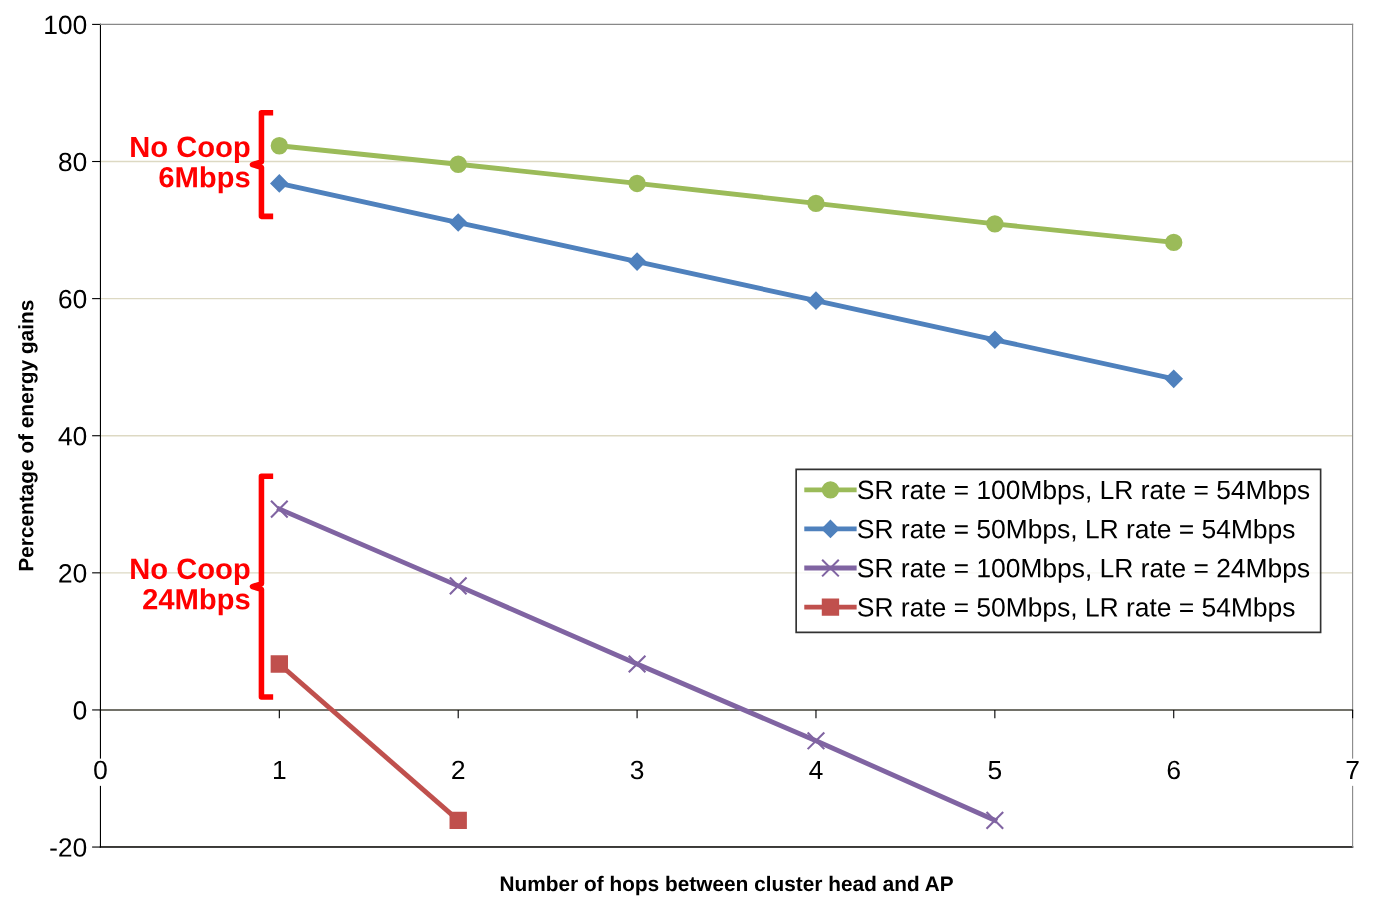 The image size is (1376, 904). I want to click on x-tick-label: 0, so click(100, 770).